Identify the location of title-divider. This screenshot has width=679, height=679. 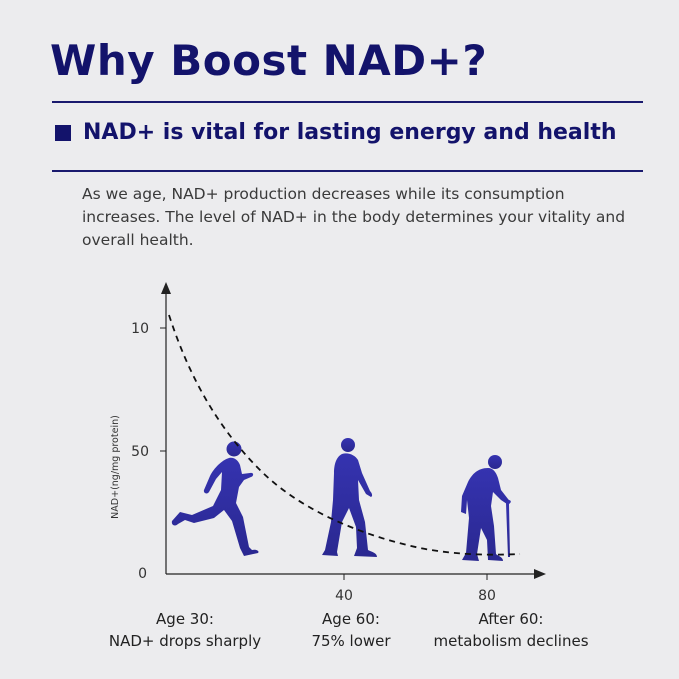
(347, 102).